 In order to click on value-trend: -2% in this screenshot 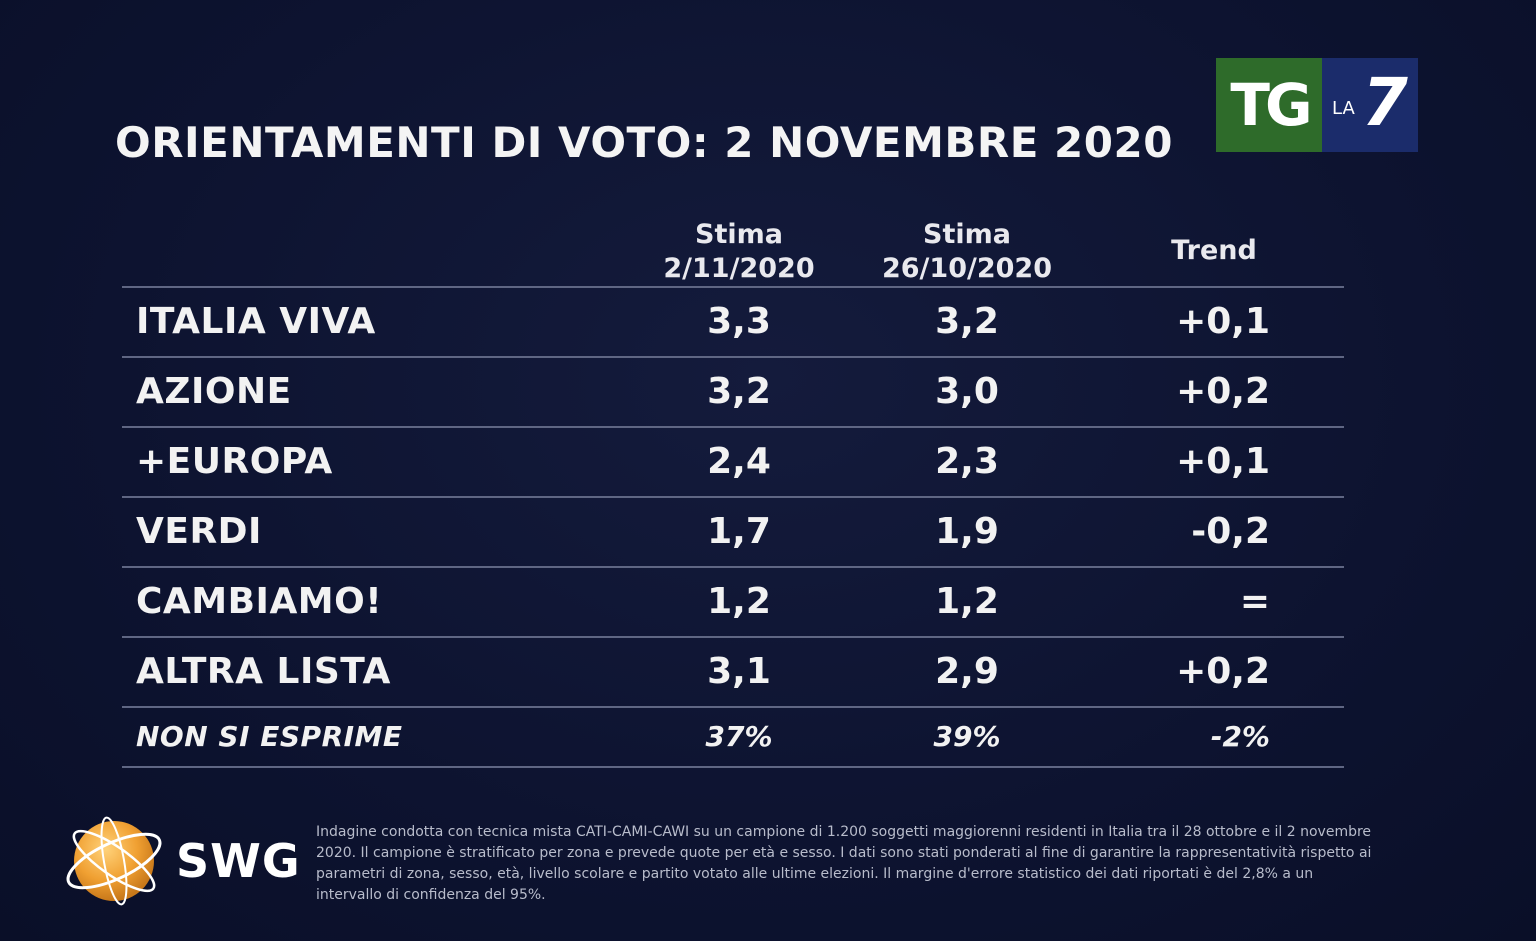, I will do `click(1240, 736)`.